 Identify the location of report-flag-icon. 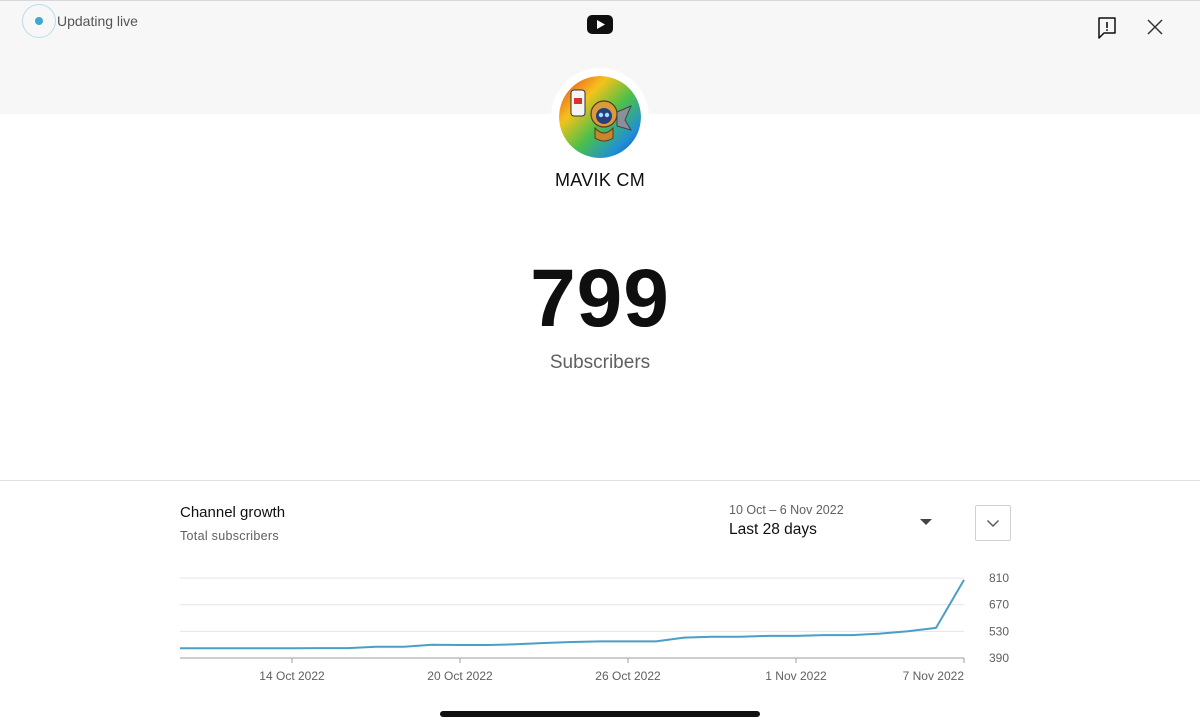
(1107, 28).